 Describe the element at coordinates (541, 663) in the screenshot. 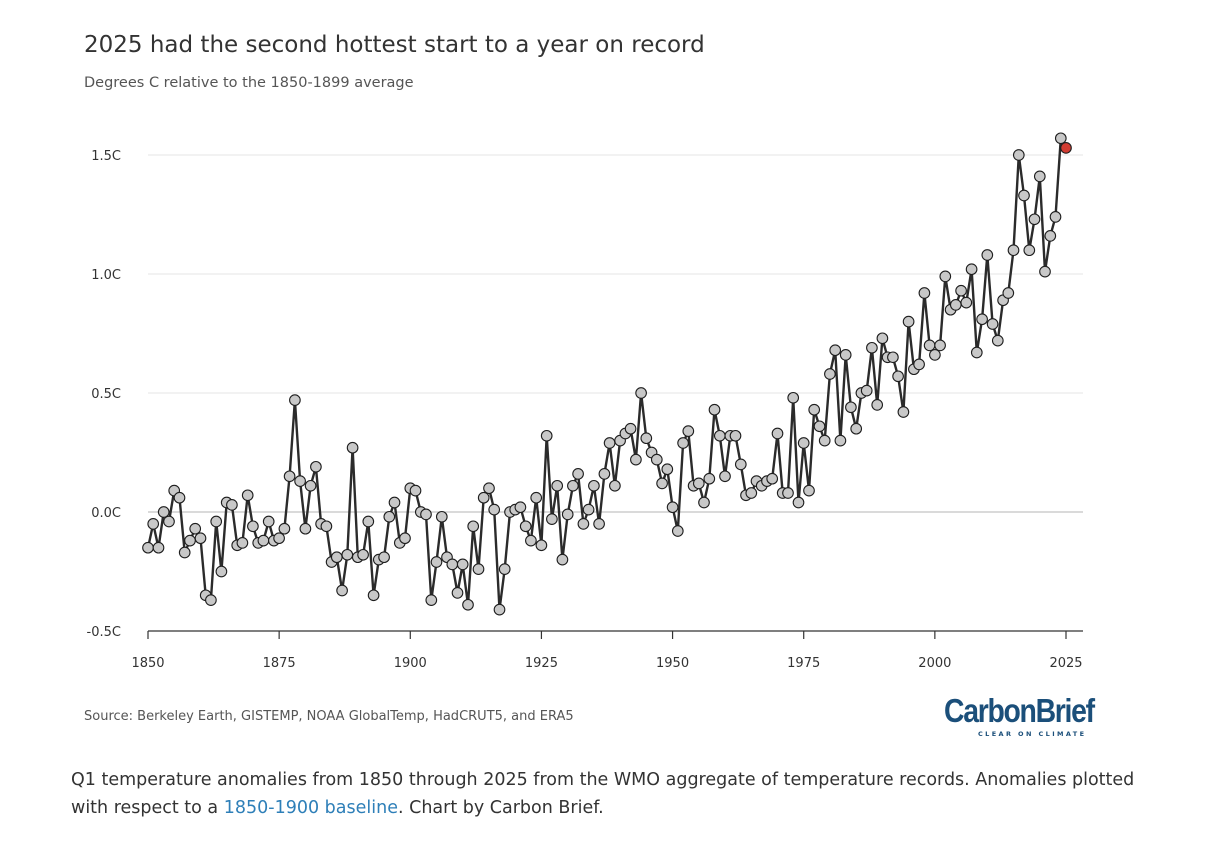

I see `x-tick-label: 1925` at that location.